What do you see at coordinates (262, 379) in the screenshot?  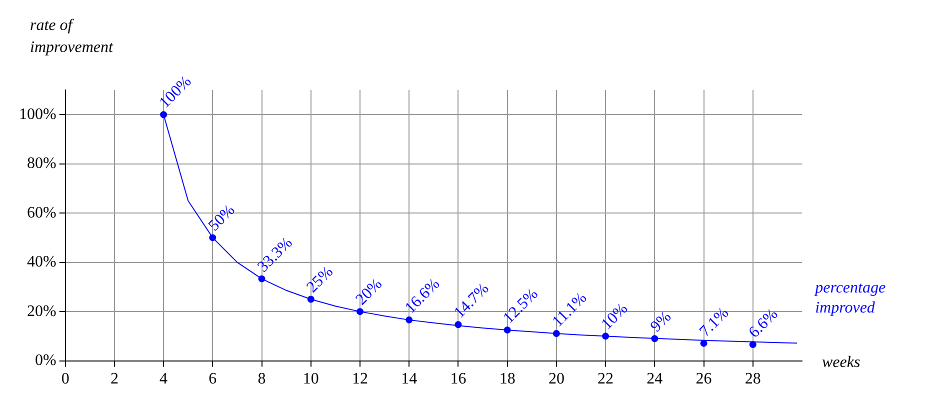 I see `x-tick-label: 8` at bounding box center [262, 379].